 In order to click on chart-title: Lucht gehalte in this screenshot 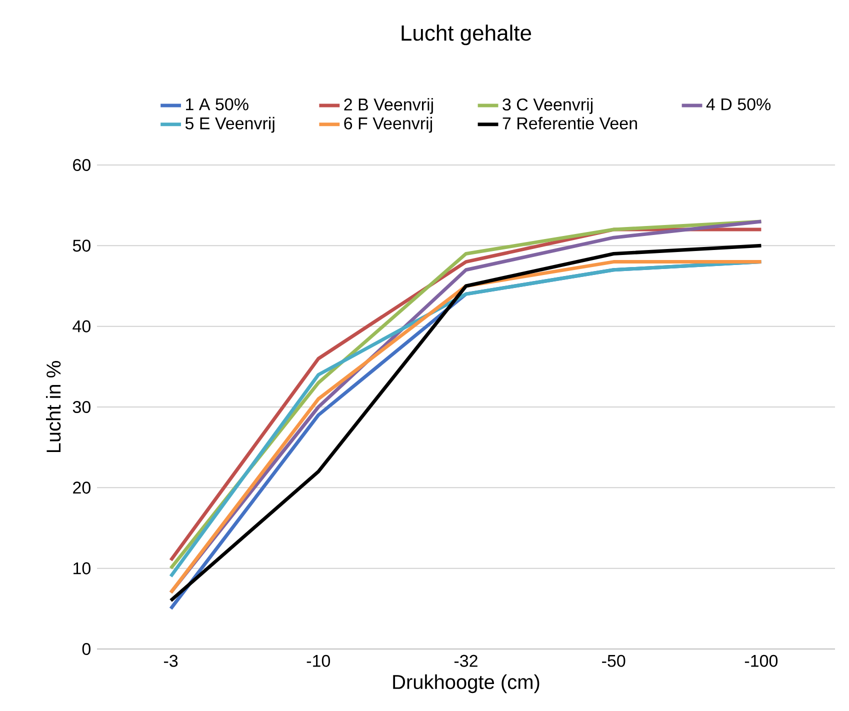, I will do `click(467, 35)`.